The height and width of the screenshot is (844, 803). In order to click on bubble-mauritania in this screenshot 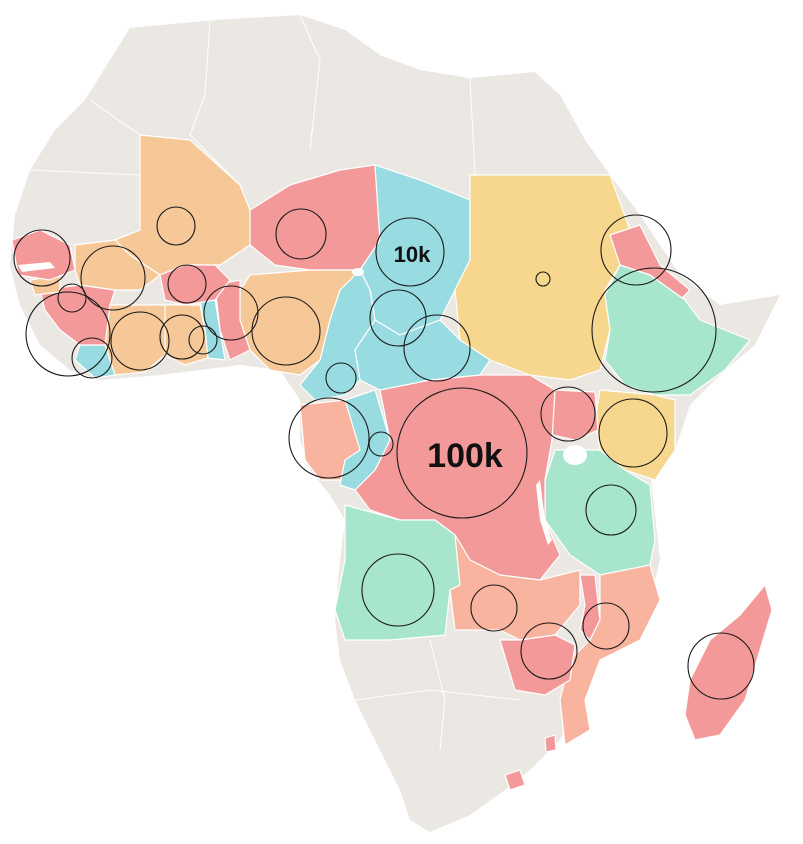, I will do `click(113, 278)`.